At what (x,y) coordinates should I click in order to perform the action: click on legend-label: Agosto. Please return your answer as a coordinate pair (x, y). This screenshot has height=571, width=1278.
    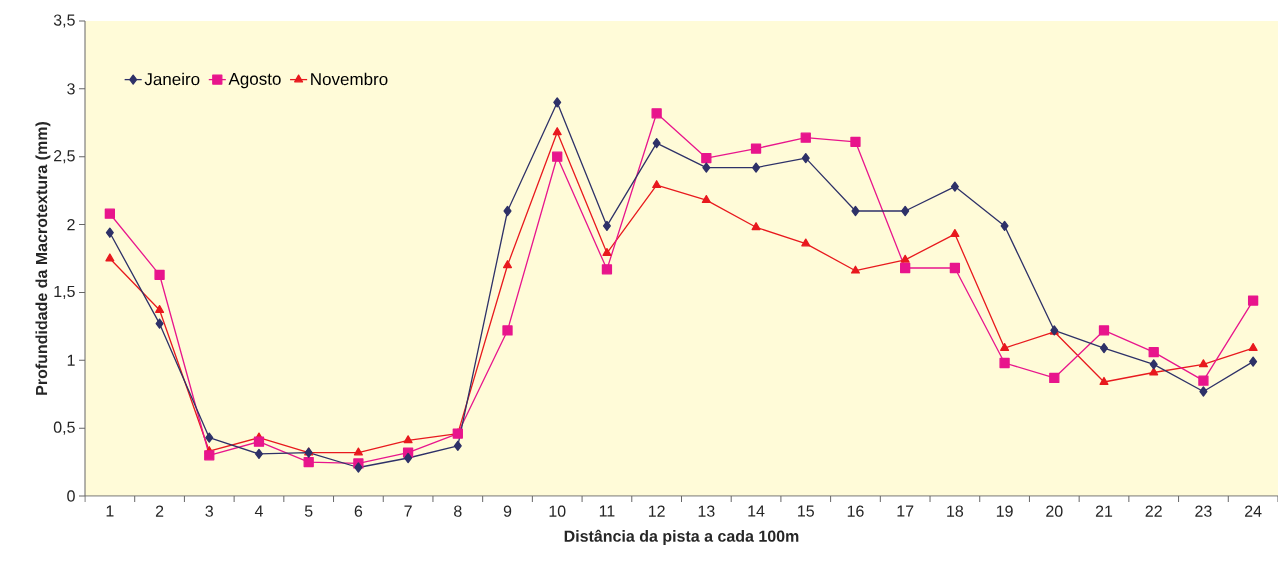
    Looking at the image, I should click on (254, 81).